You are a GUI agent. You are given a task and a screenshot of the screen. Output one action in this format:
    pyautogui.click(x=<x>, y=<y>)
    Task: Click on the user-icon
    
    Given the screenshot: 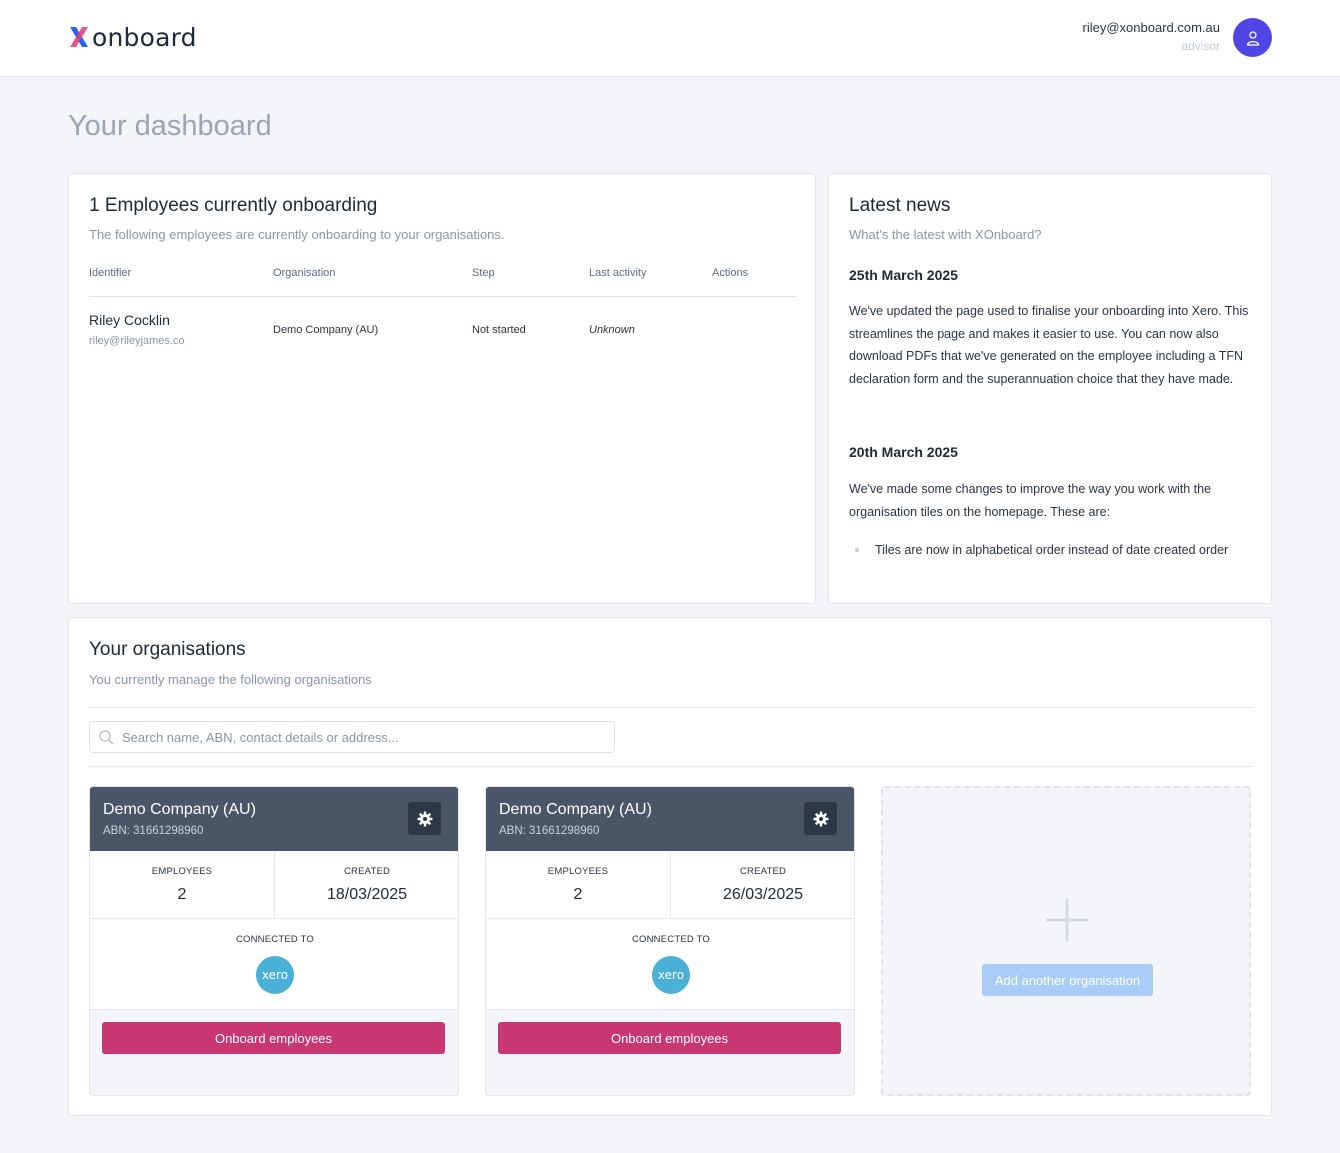 What is the action you would take?
    pyautogui.click(x=1252, y=38)
    